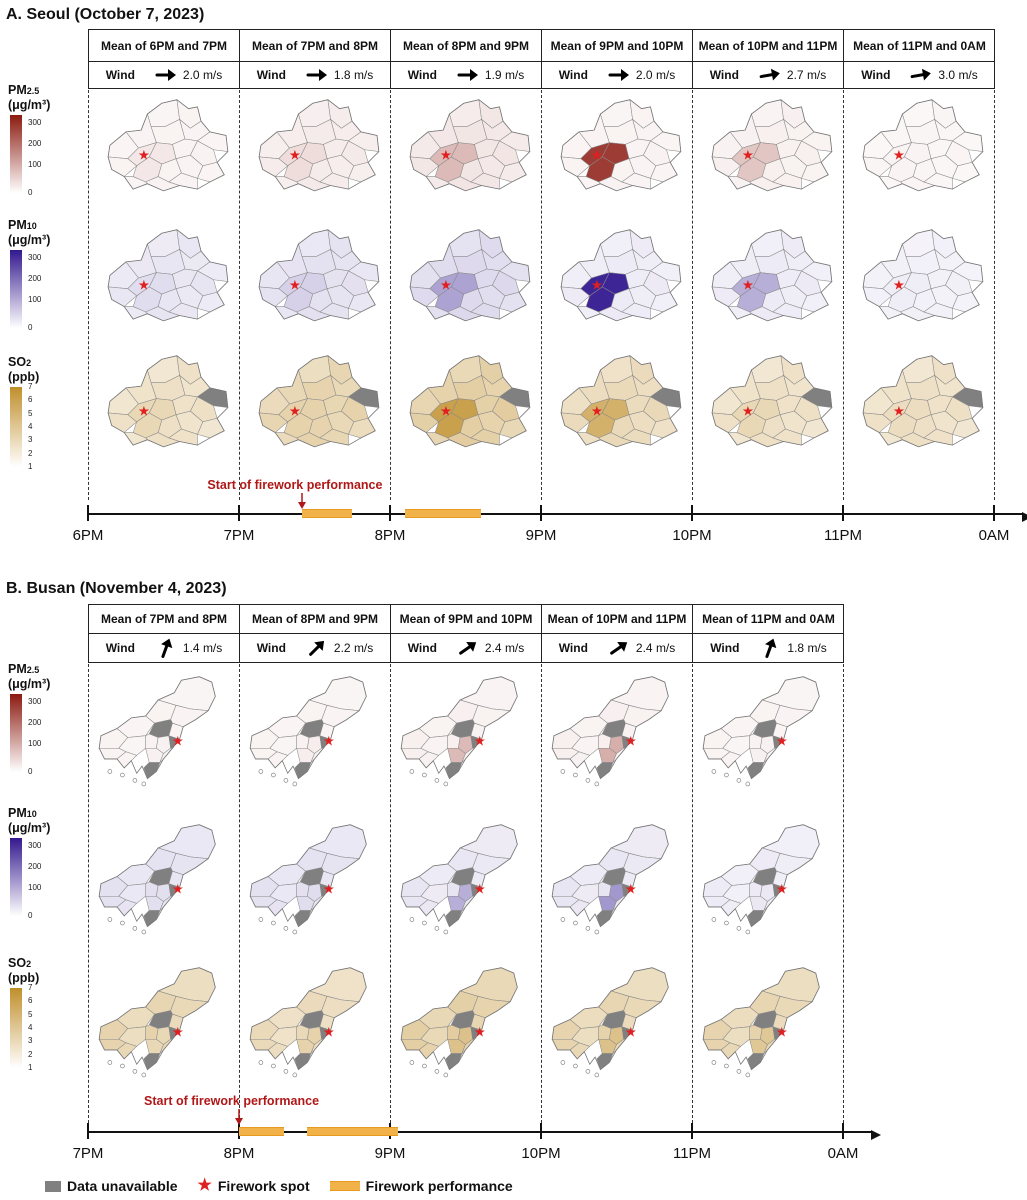 This screenshot has width=1027, height=1200. Describe the element at coordinates (30, 1027) in the screenshot. I see `colorbar-tick: 4` at that location.